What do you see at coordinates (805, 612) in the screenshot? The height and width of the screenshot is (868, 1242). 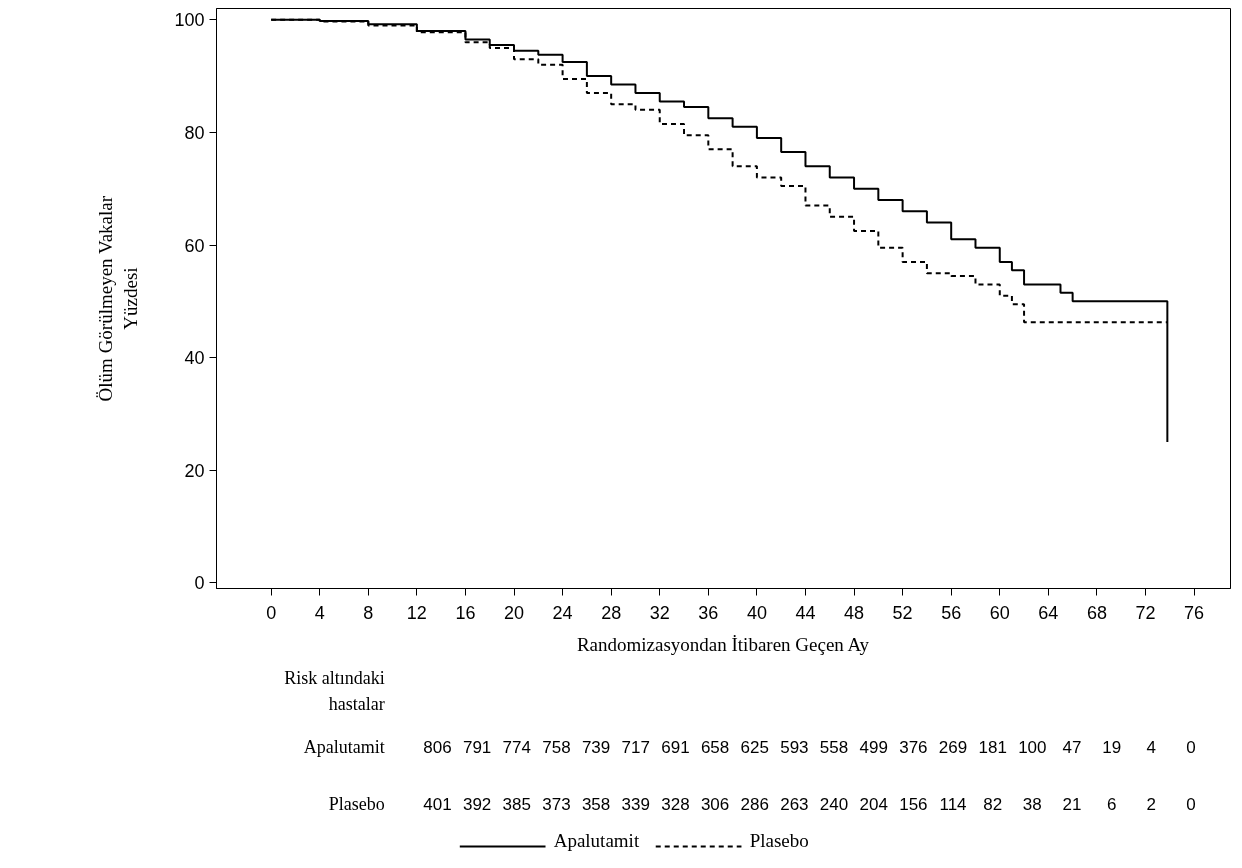 I see `x-tick-label: 44` at bounding box center [805, 612].